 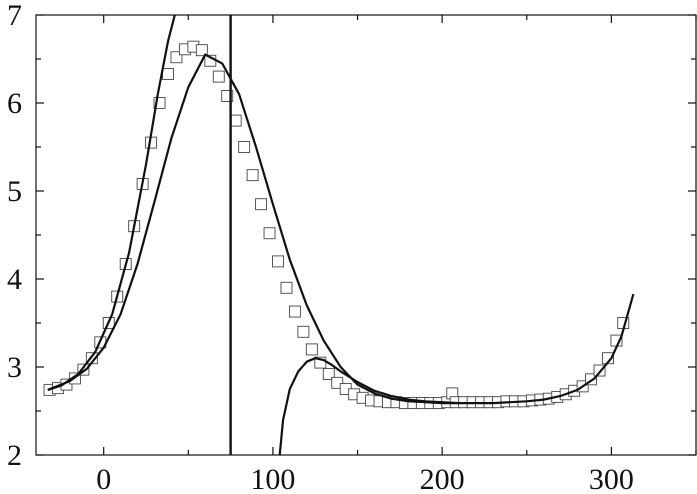 I want to click on y-tick-label: 7, so click(x=14, y=16).